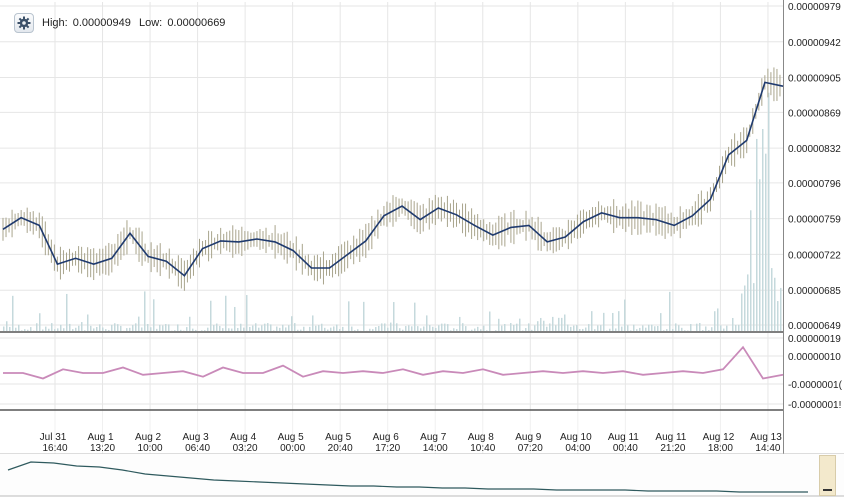 This screenshot has height=503, width=844. I want to click on settings-button, so click(24, 23).